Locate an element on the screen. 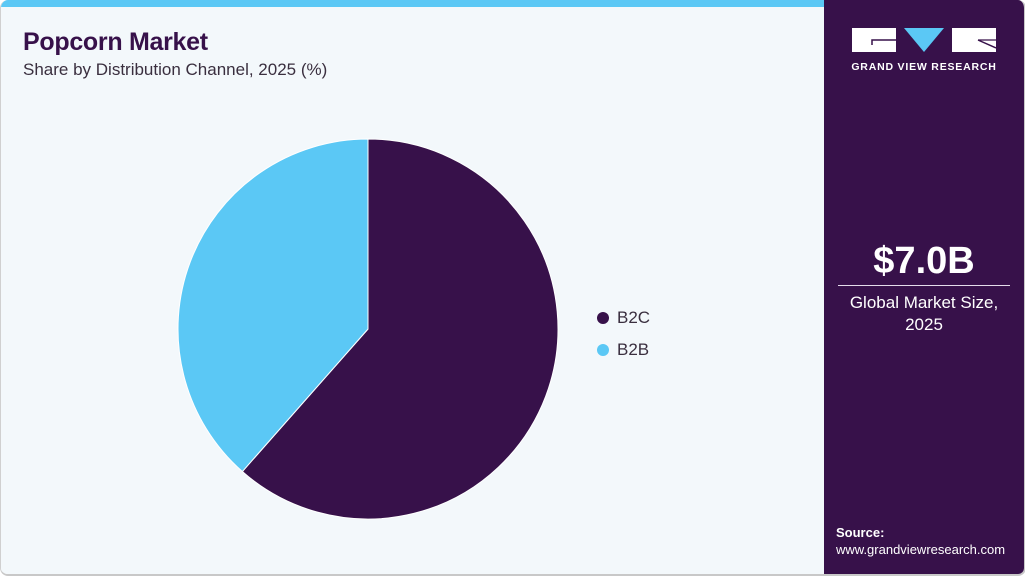 The width and height of the screenshot is (1025, 576). market-size-label-line1: Global Market Size, is located at coordinates (924, 302).